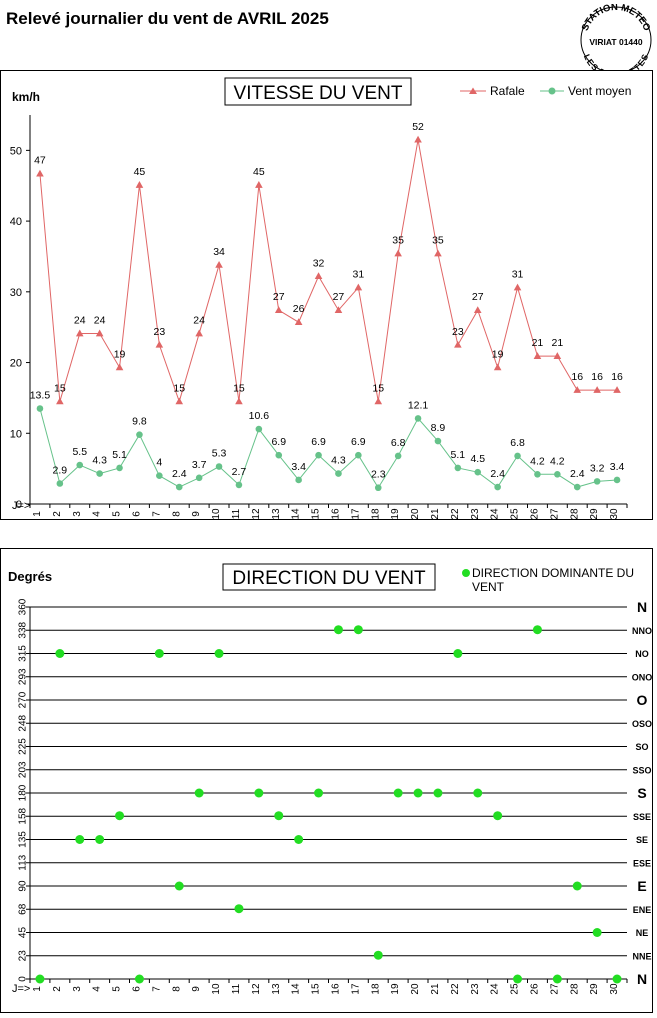 This screenshot has height=1018, width=657. What do you see at coordinates (99, 461) in the screenshot?
I see `moyen-data-label: 4.3` at bounding box center [99, 461].